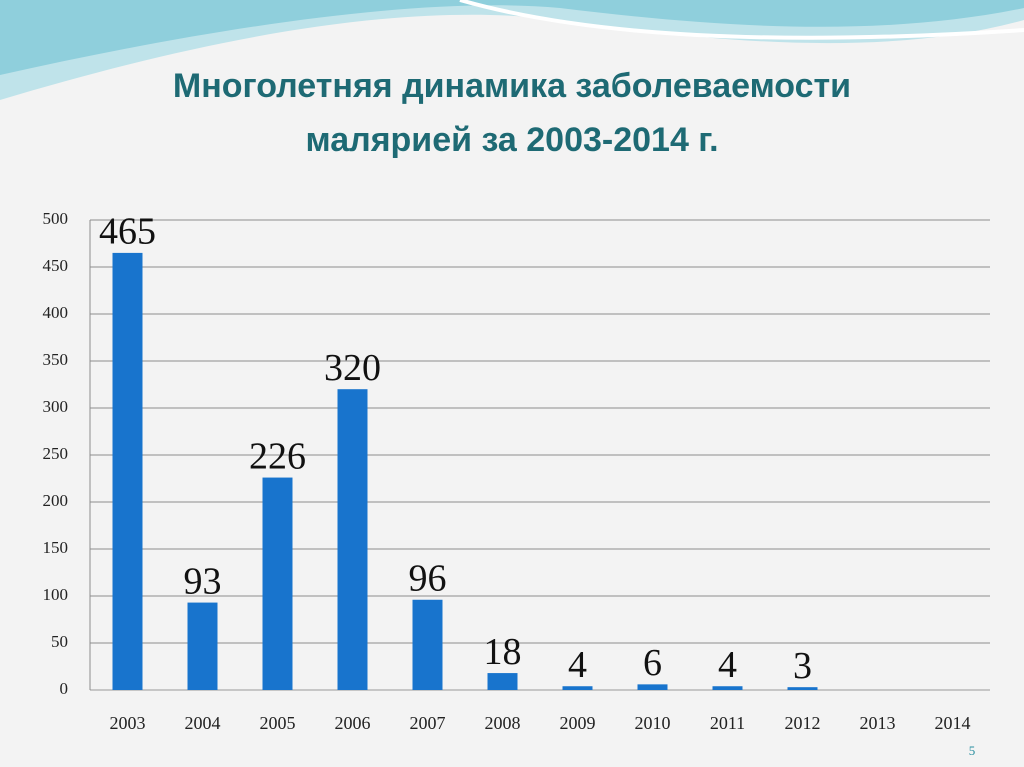 Image resolution: width=1024 pixels, height=767 pixels. Describe the element at coordinates (127, 232) in the screenshot. I see `data-label: 465` at that location.